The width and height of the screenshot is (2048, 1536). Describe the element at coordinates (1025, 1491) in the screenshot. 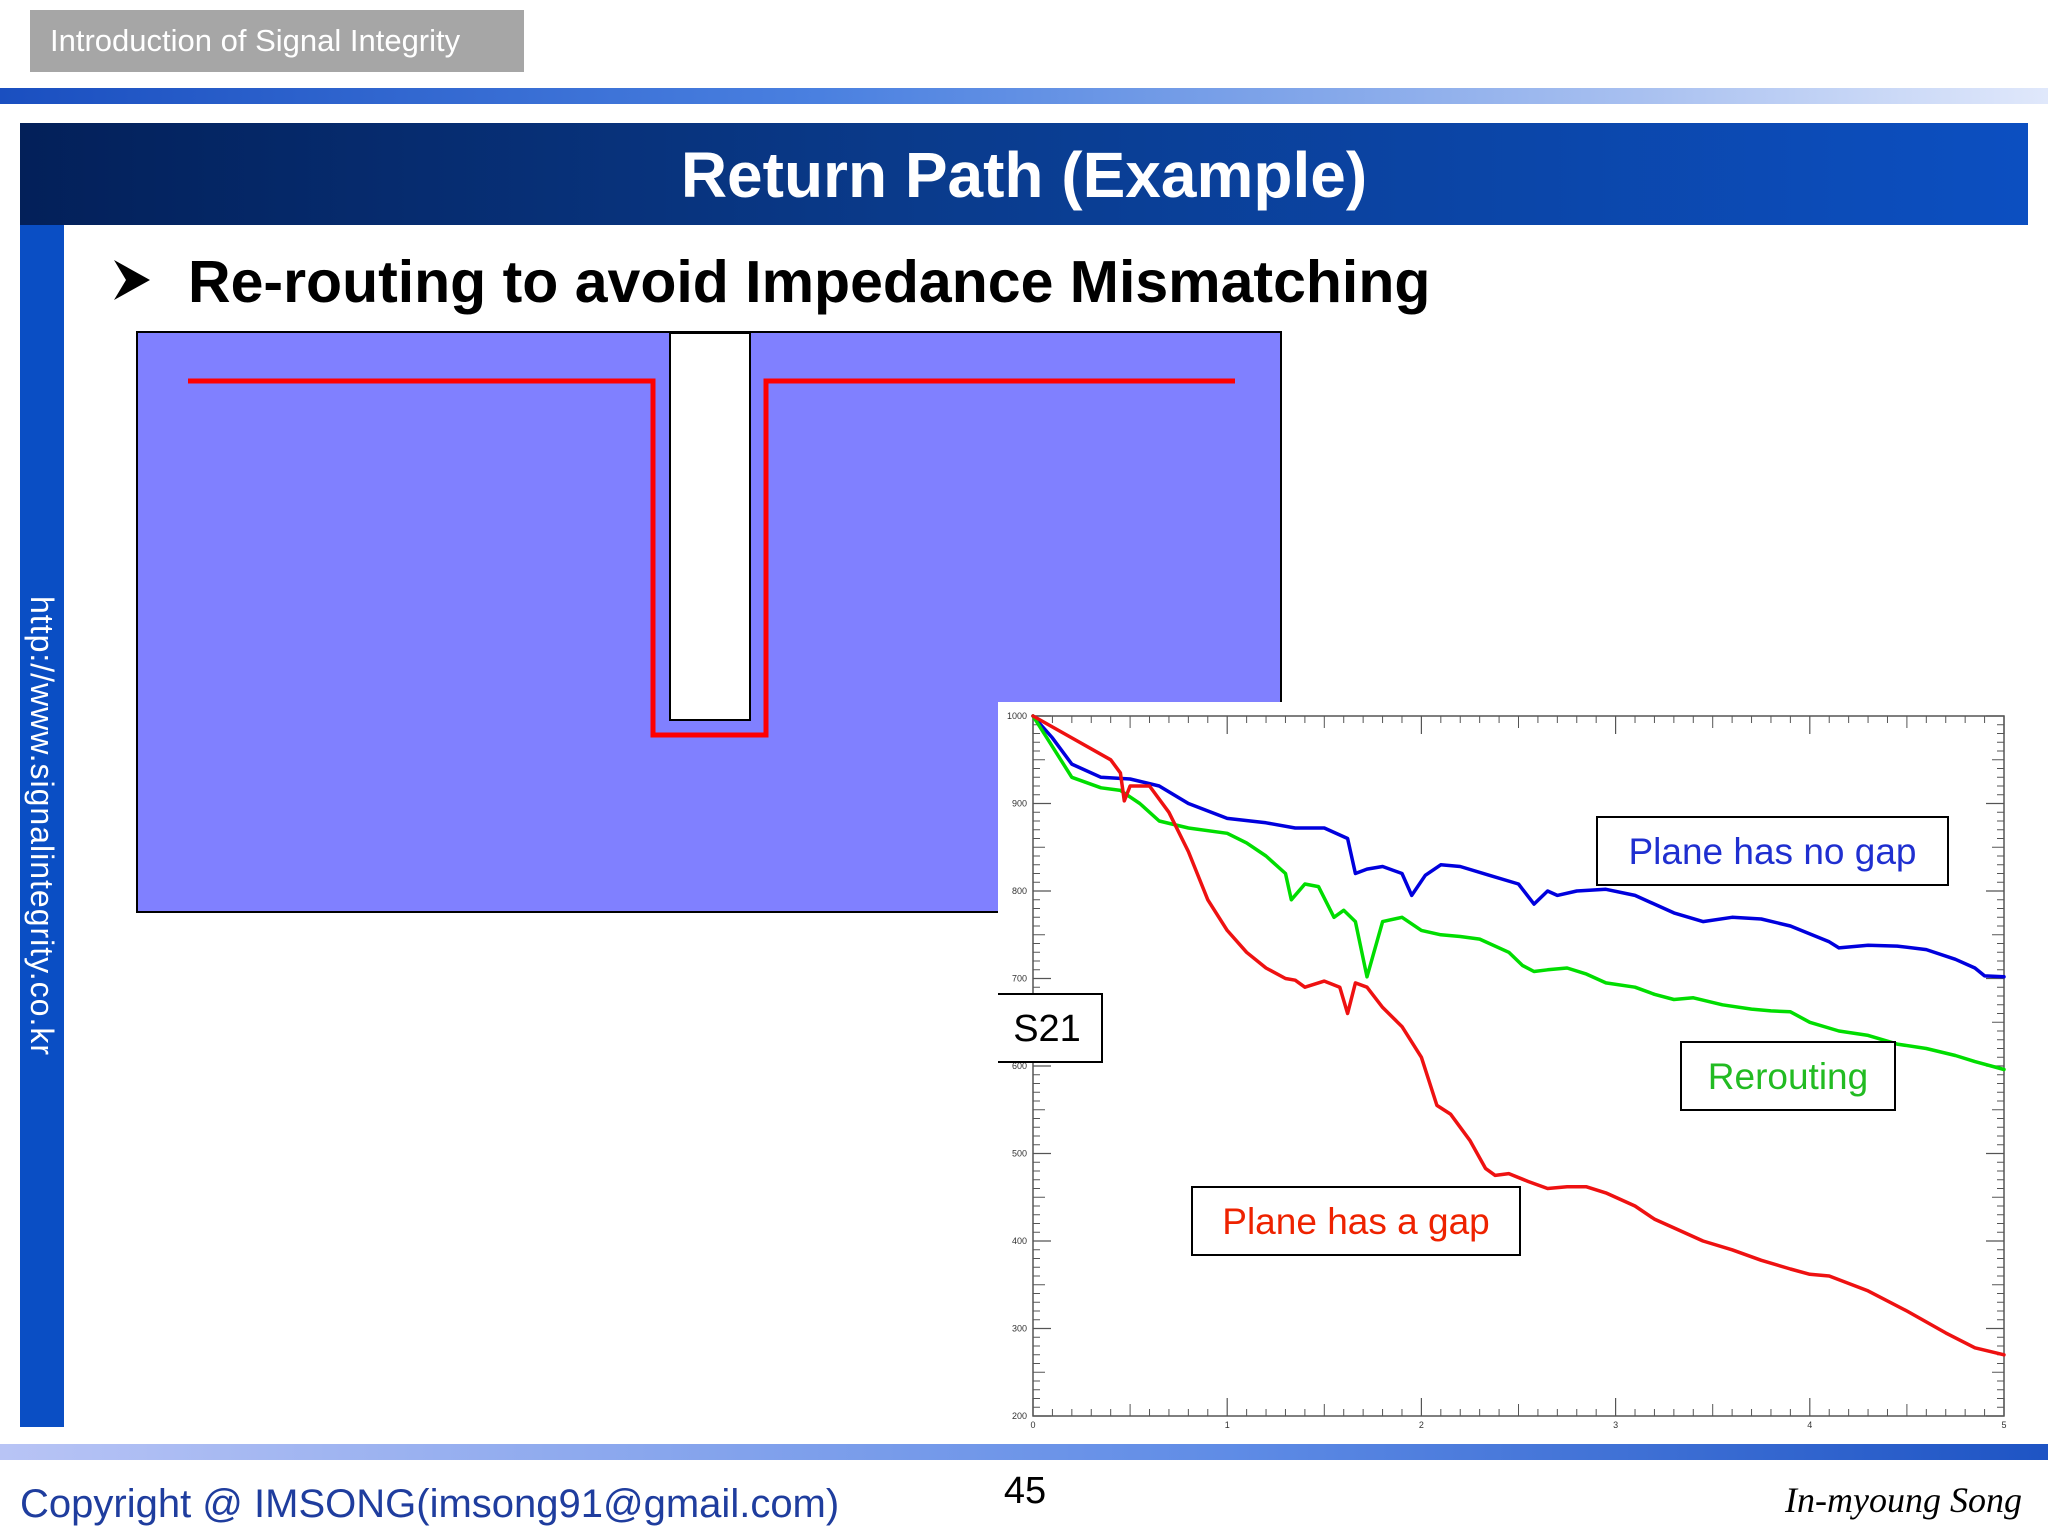

I see `page-number: 45` at that location.